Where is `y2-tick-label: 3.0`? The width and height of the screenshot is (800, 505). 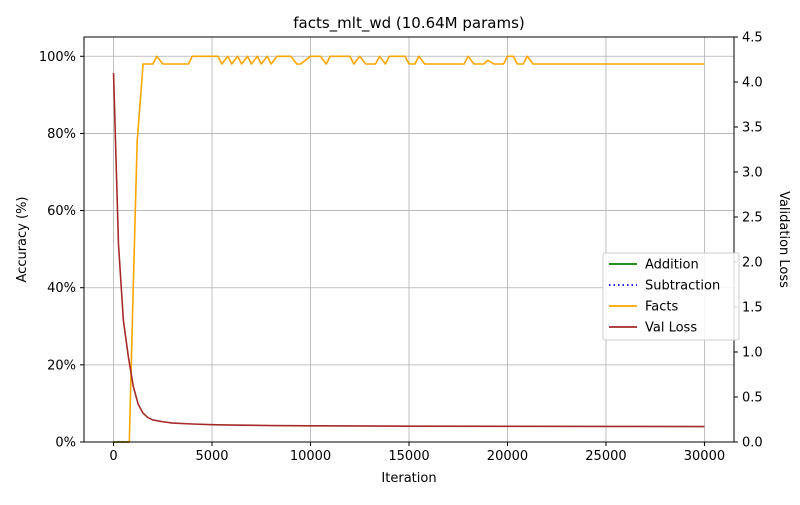
y2-tick-label: 3.0 is located at coordinates (752, 173).